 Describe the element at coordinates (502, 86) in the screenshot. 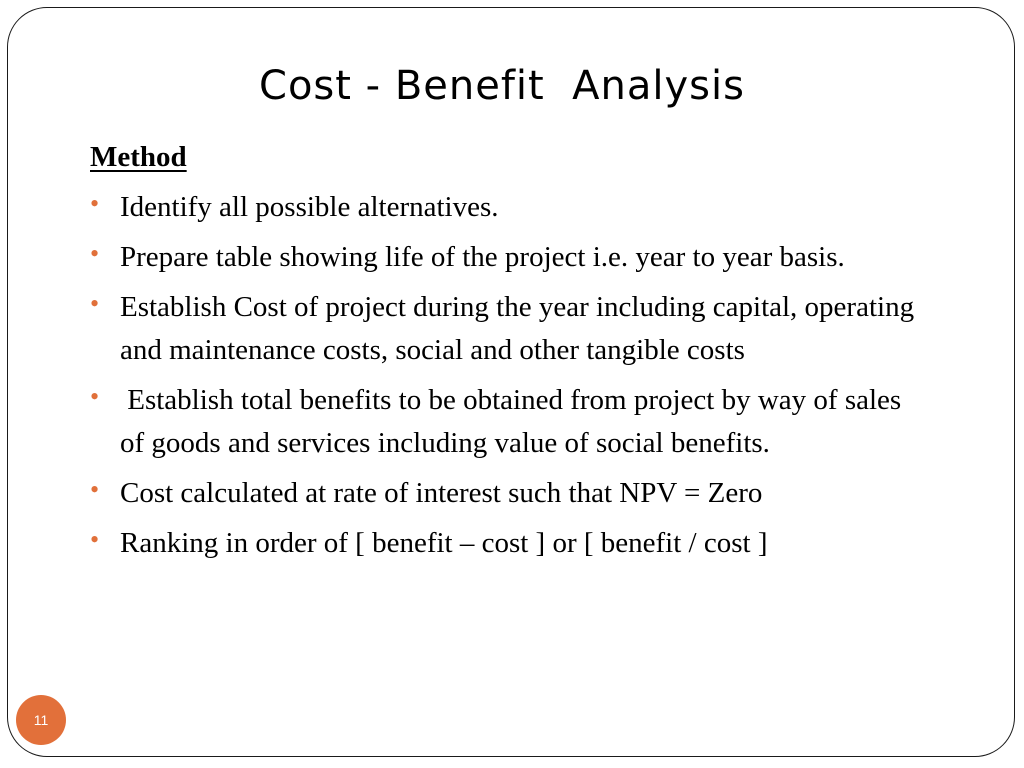

I see `slide-title: Cost - Benefit Analysis` at that location.